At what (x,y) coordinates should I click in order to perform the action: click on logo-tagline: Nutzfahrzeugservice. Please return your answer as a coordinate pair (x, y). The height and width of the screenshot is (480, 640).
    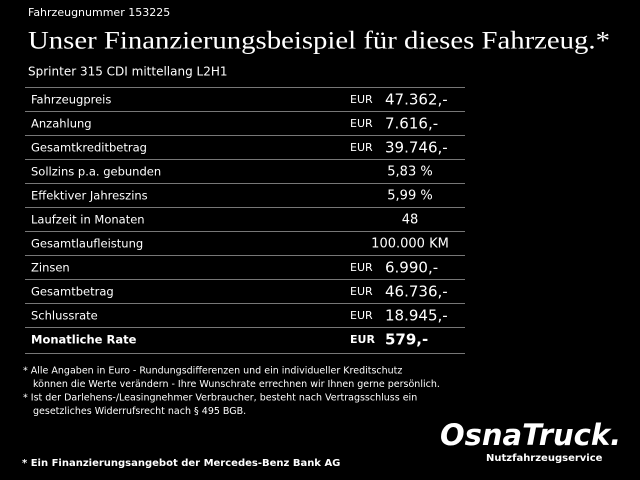
    Looking at the image, I should click on (544, 458).